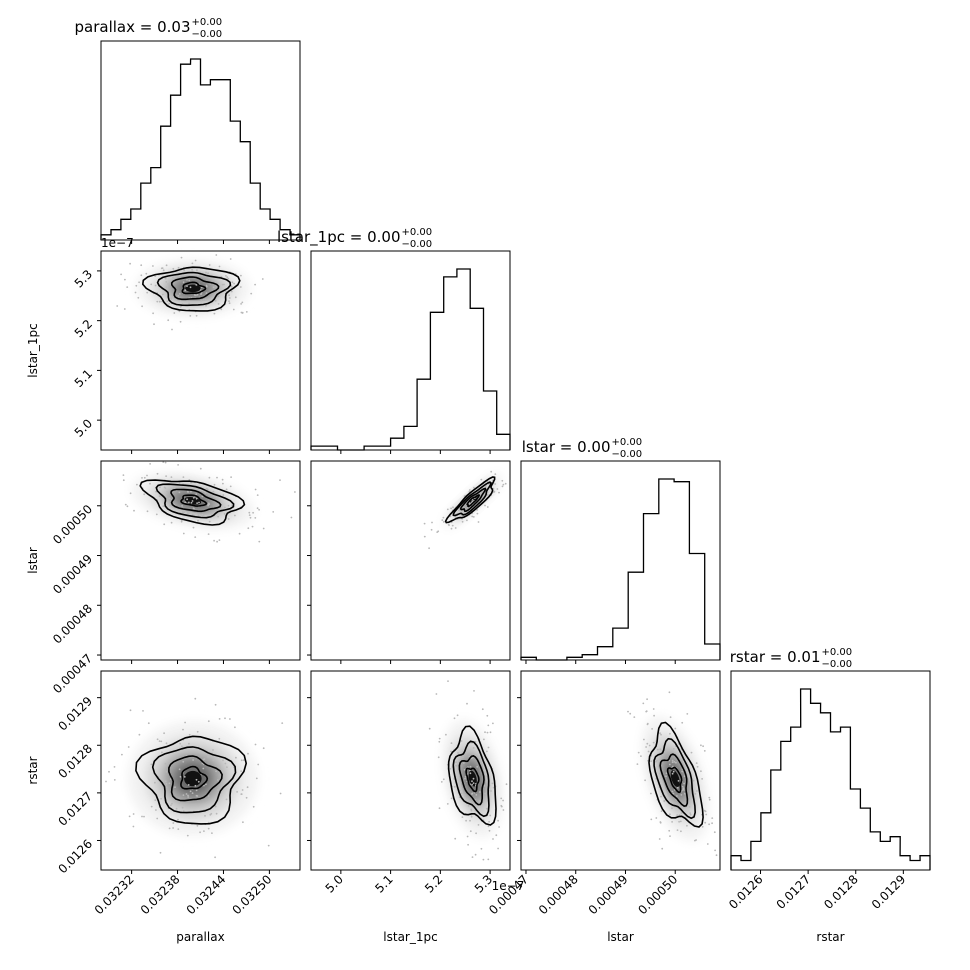 This screenshot has width=970, height=970. Describe the element at coordinates (83, 328) in the screenshot. I see `y-tick-label: 5.2` at that location.